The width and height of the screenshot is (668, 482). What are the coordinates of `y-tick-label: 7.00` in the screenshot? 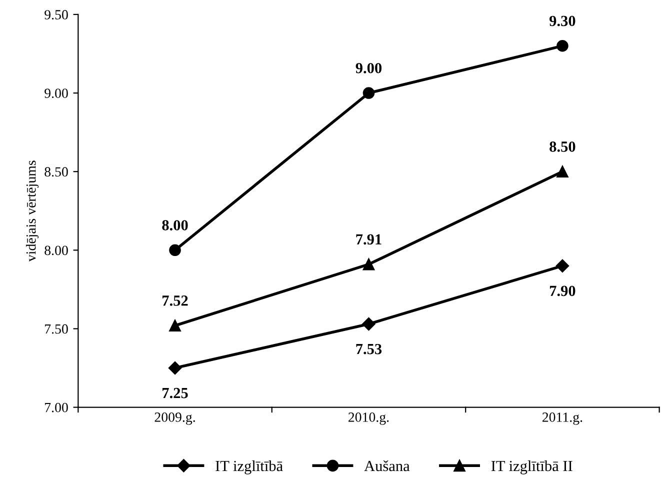 It's located at (56, 407).